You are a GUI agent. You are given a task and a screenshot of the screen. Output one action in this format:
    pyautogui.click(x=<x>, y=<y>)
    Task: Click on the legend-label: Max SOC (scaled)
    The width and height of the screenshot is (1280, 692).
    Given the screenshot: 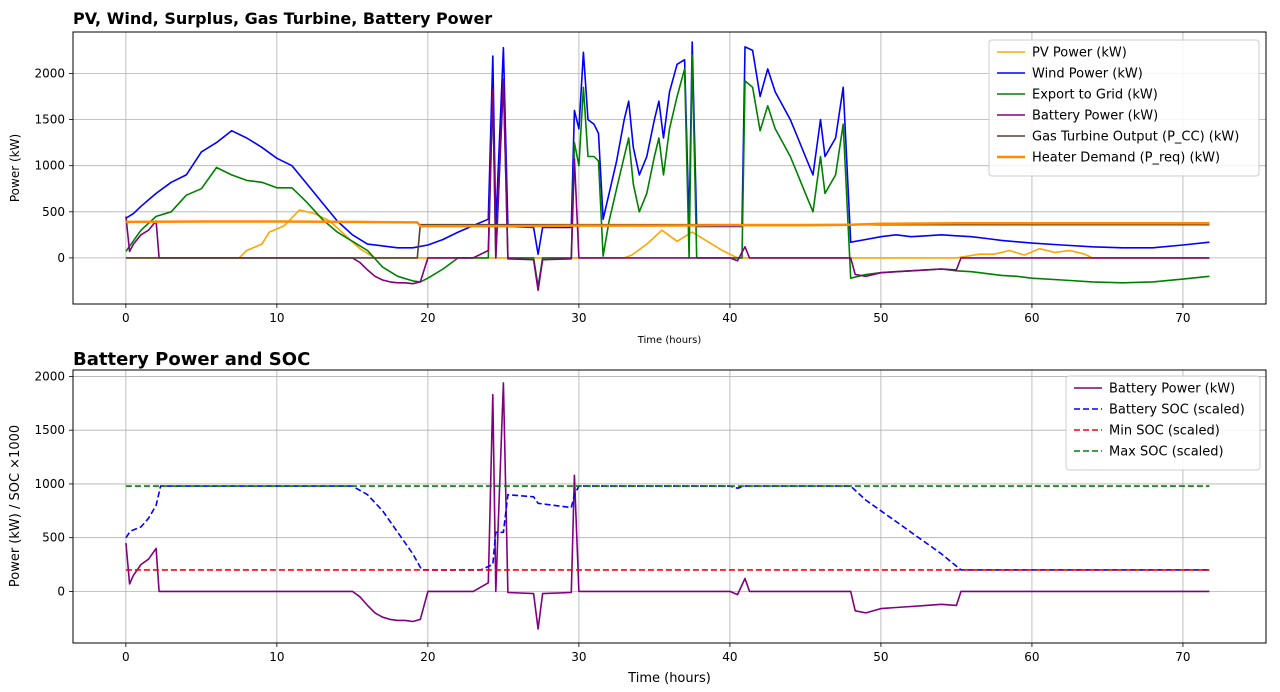 What is the action you would take?
    pyautogui.click(x=1166, y=452)
    